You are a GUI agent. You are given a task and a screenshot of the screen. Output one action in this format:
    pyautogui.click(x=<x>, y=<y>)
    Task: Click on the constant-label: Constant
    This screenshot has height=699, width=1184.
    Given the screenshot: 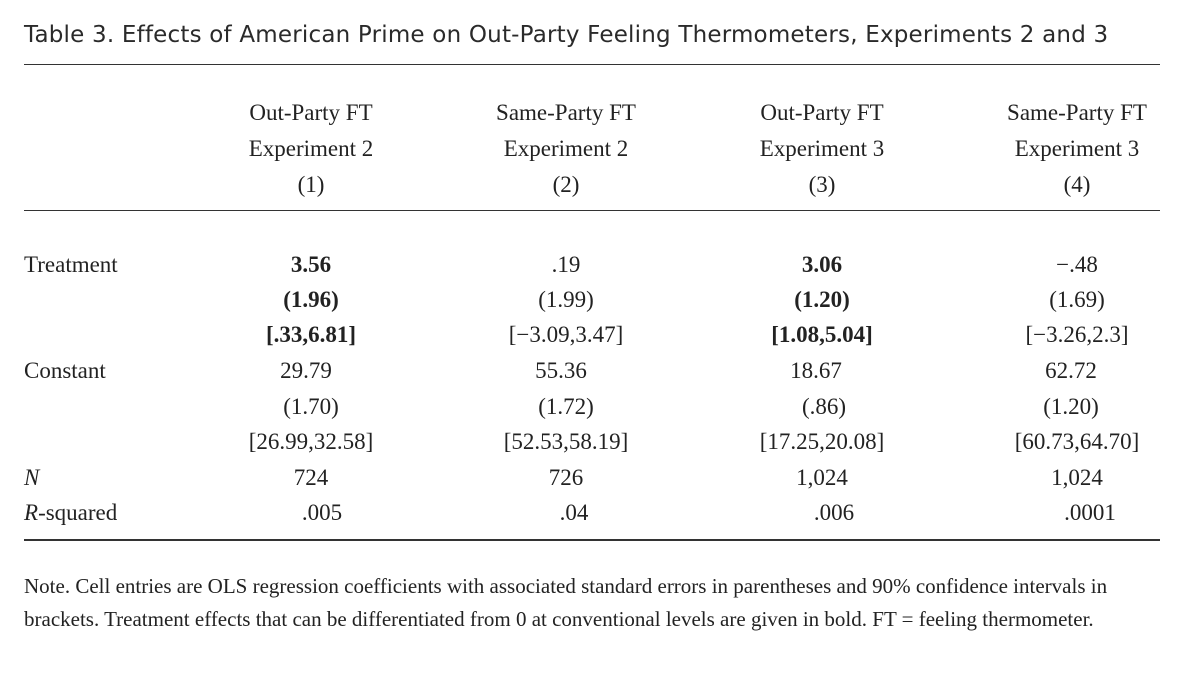 What is the action you would take?
    pyautogui.click(x=65, y=370)
    